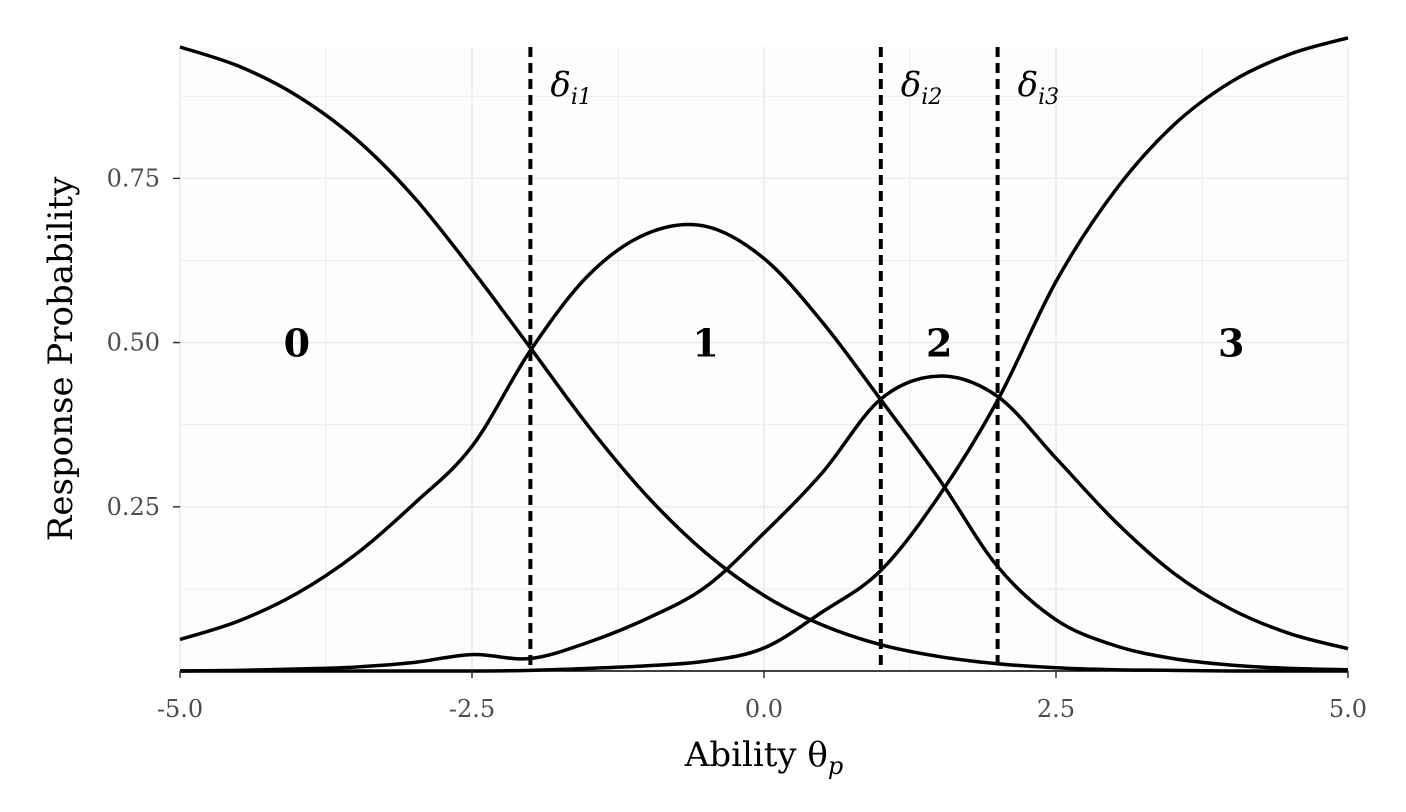 Image resolution: width=1406 pixels, height=812 pixels. Describe the element at coordinates (939, 343) in the screenshot. I see `category-label-2: 2` at that location.